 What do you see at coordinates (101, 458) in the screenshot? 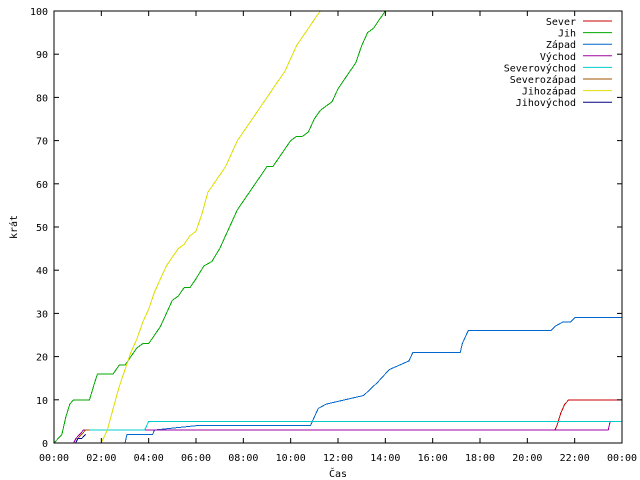
I see `x-tick-label: 02:00` at bounding box center [101, 458].